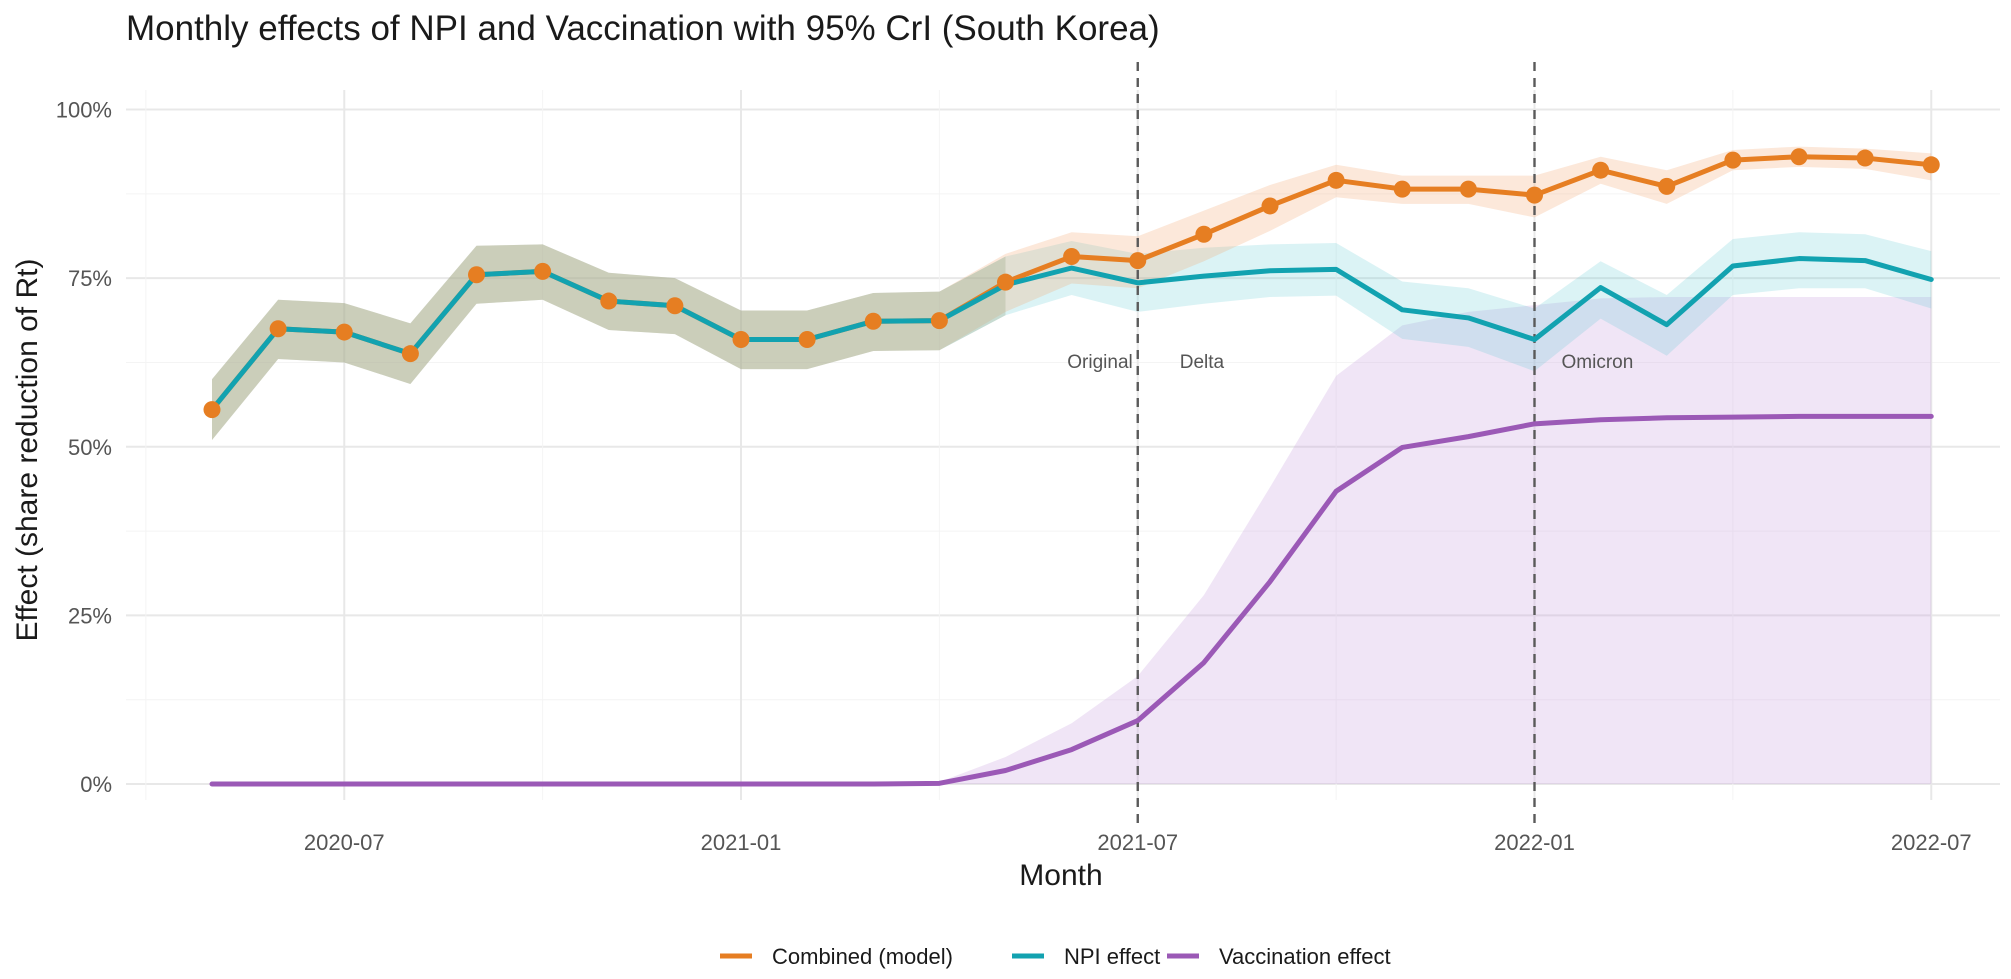 The width and height of the screenshot is (2011, 979). What do you see at coordinates (84, 110) in the screenshot?
I see `y-tick-label: 100%` at bounding box center [84, 110].